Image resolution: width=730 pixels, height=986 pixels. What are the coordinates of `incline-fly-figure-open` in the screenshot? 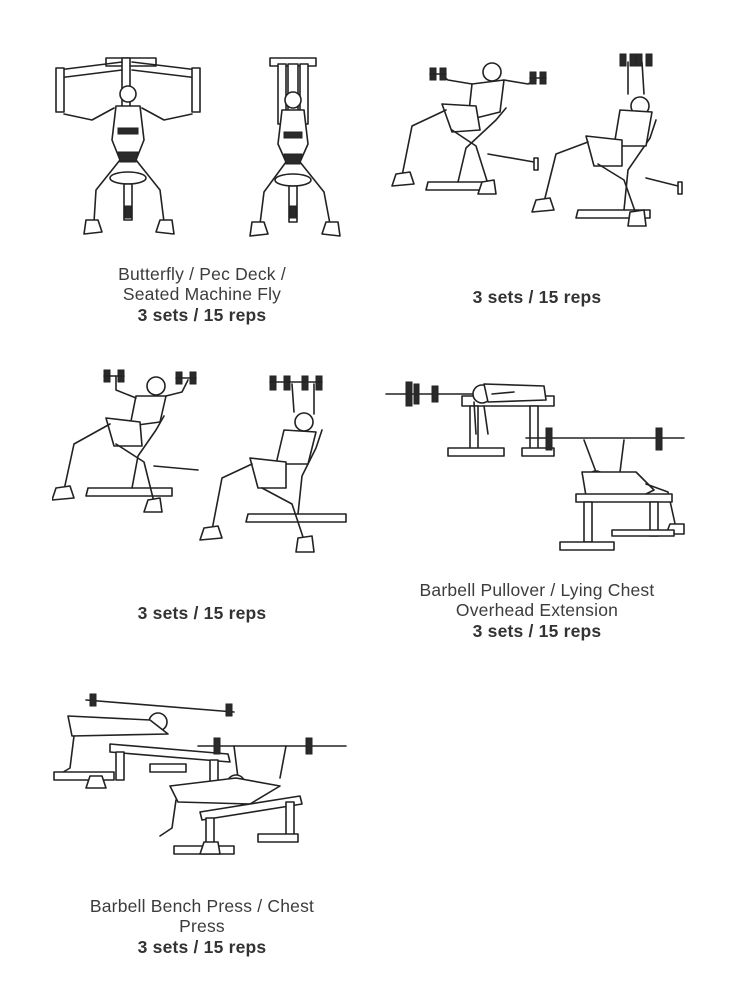 It's located at (469, 128).